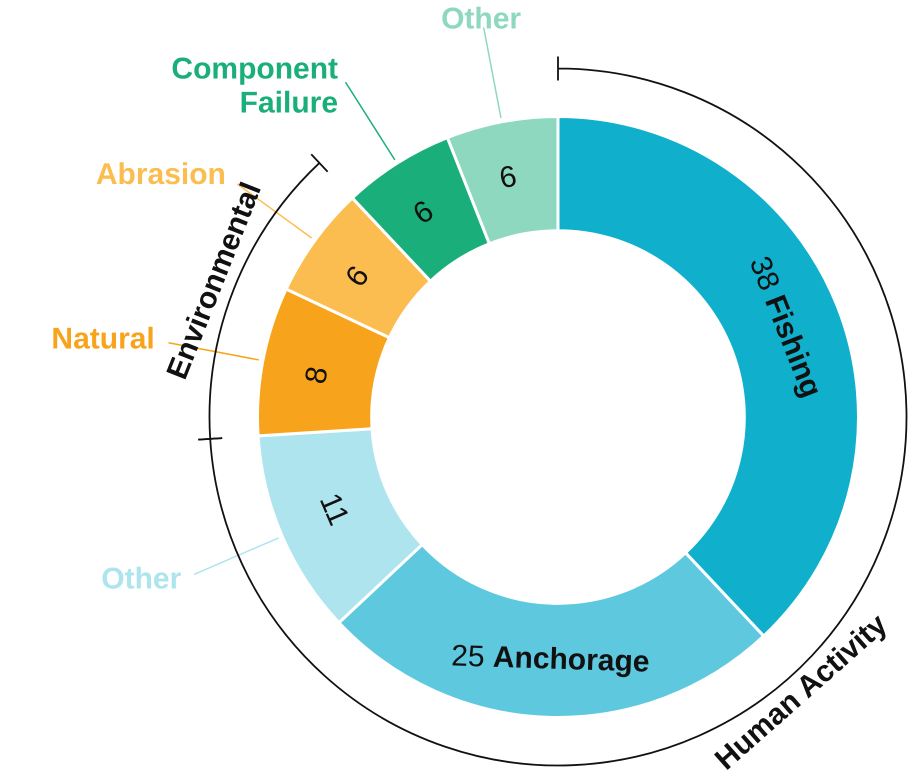 This screenshot has width=917, height=777. I want to click on data-label: 11, so click(334, 509).